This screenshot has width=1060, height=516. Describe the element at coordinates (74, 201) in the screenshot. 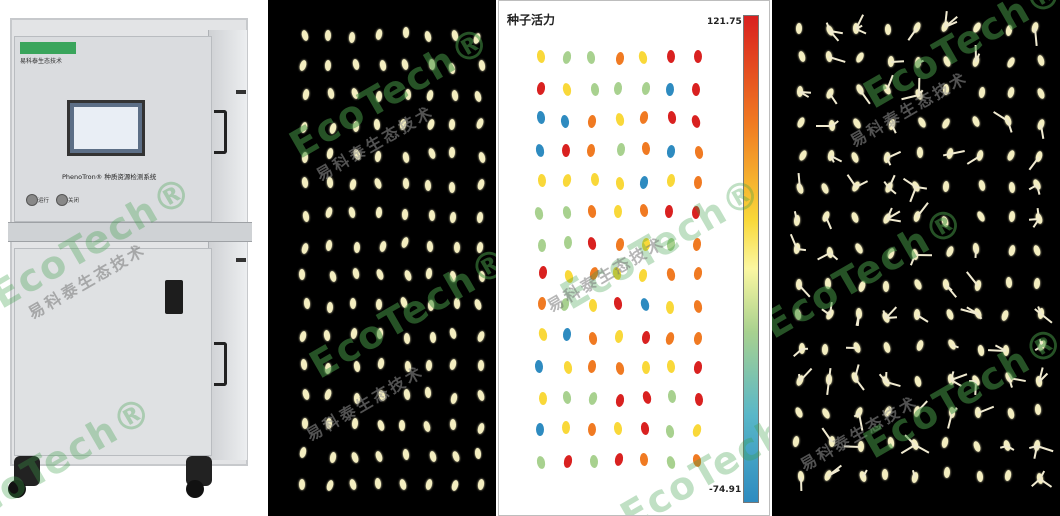

I see `cabinet-stop-label: 关闭` at that location.